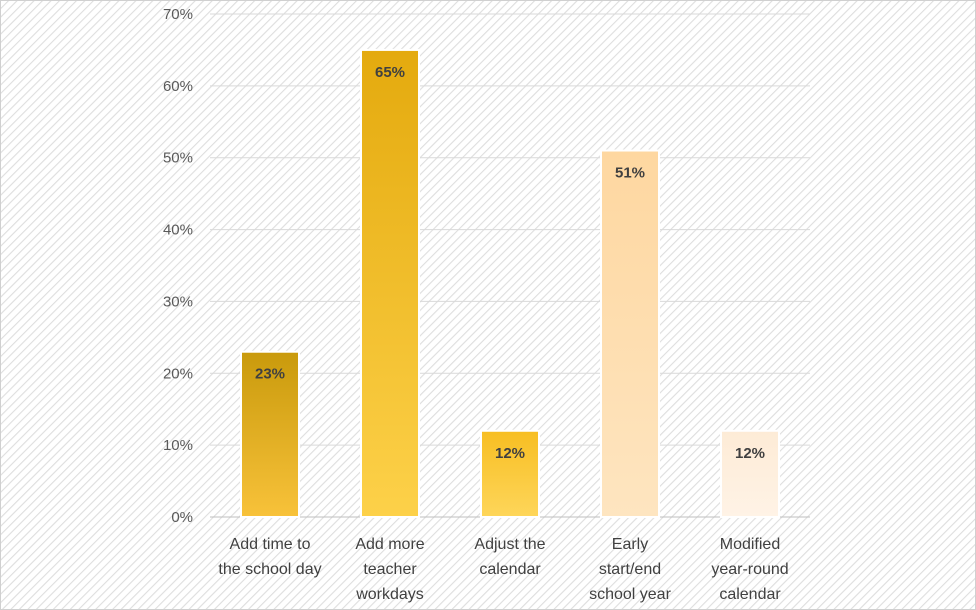  I want to click on x-category-label: Modified year-round calendar, so click(749, 569).